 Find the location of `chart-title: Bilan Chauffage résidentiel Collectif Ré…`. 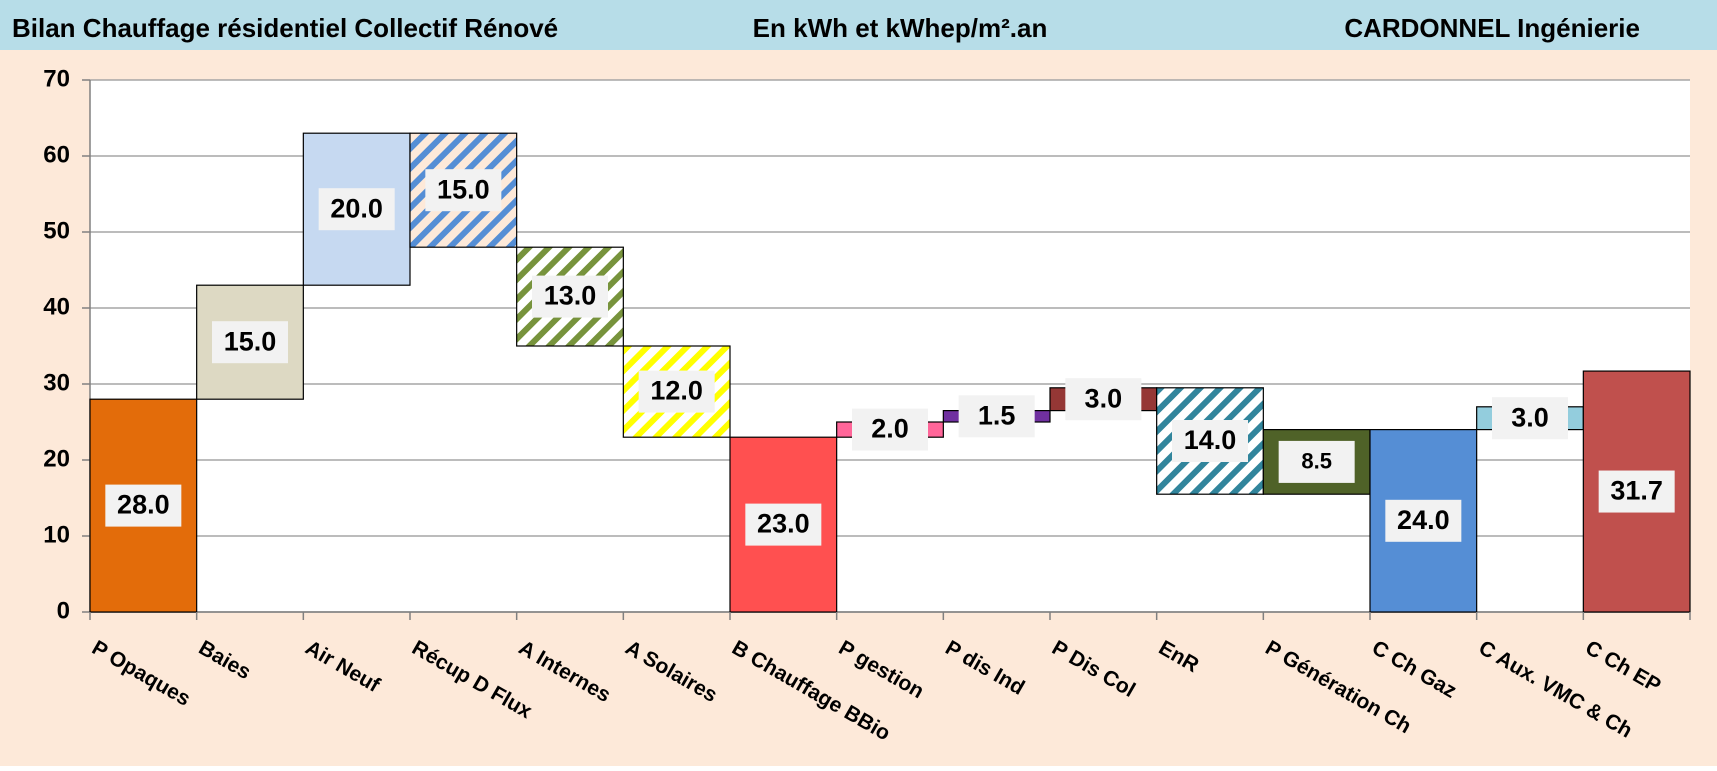

chart-title: Bilan Chauffage résidentiel Collectif Ré… is located at coordinates (285, 28).